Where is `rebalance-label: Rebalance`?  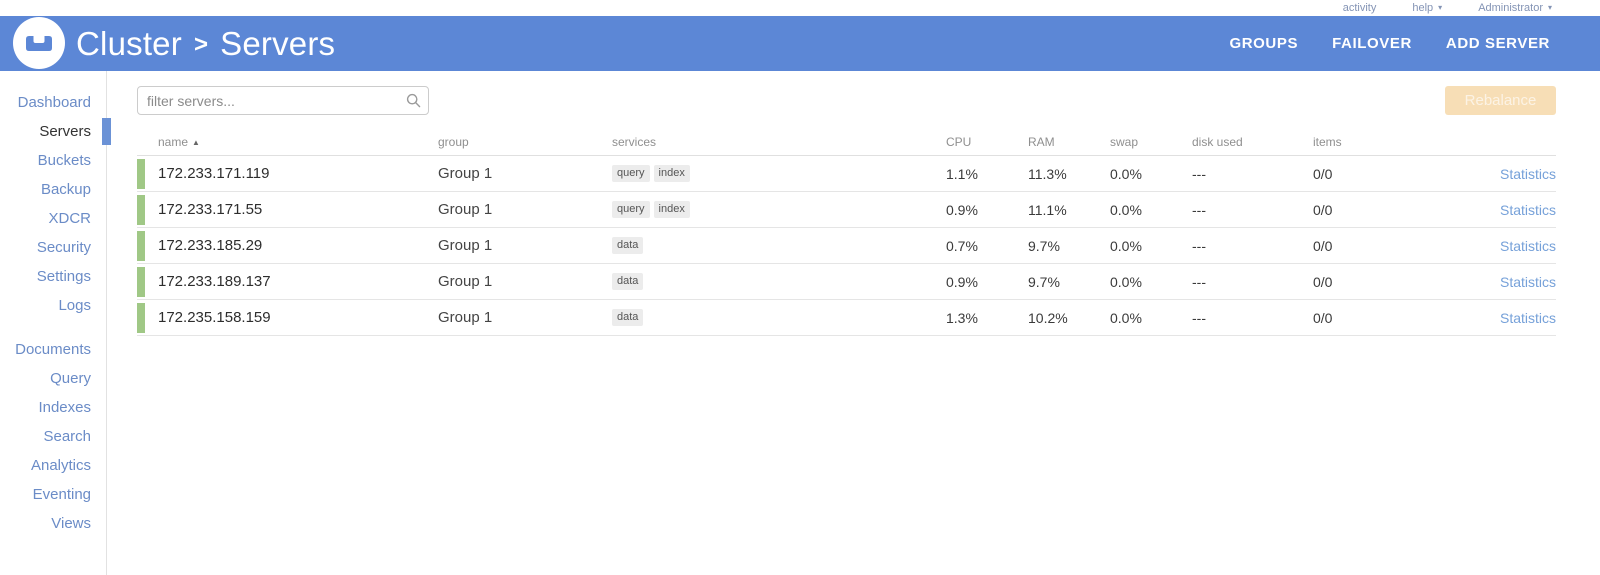
rebalance-label: Rebalance is located at coordinates (1500, 100).